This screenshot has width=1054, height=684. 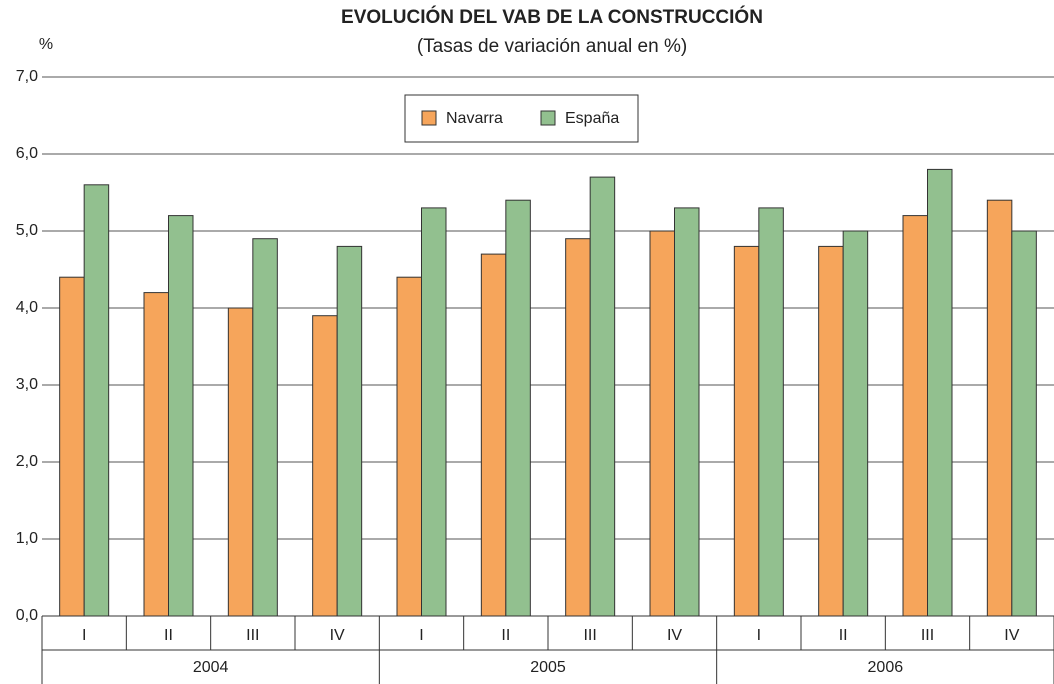 What do you see at coordinates (27, 230) in the screenshot?
I see `y-tick-label: 5,0` at bounding box center [27, 230].